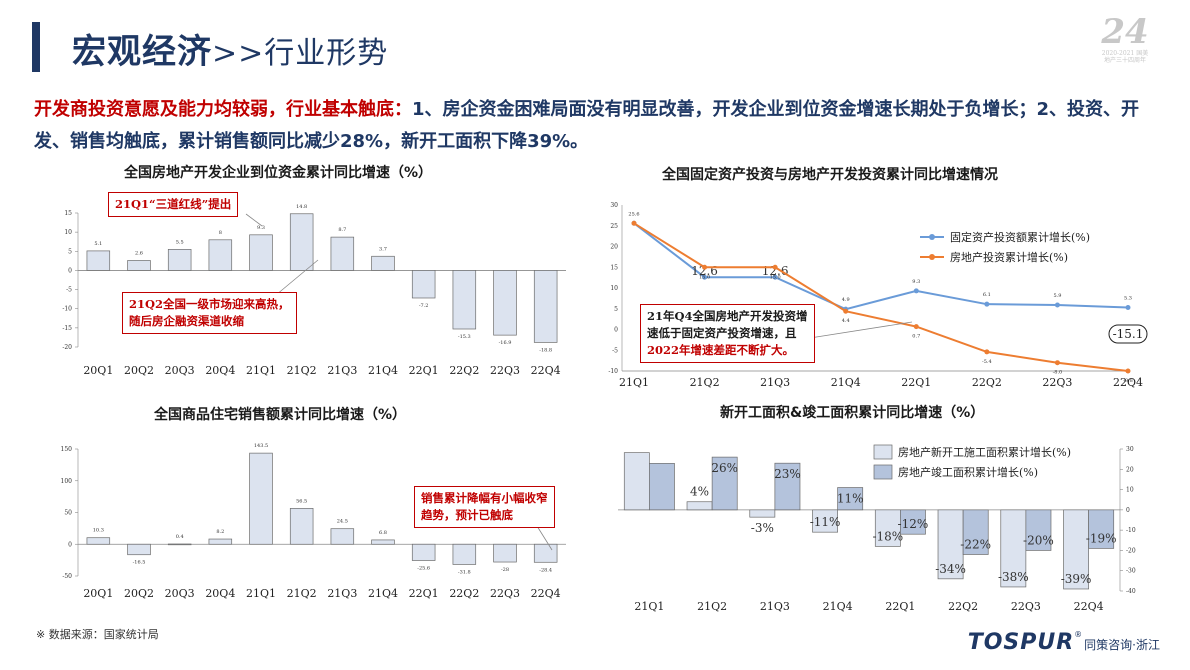  Describe the element at coordinates (464, 337) in the screenshot. I see `funds-data-label: -15.3` at that location.